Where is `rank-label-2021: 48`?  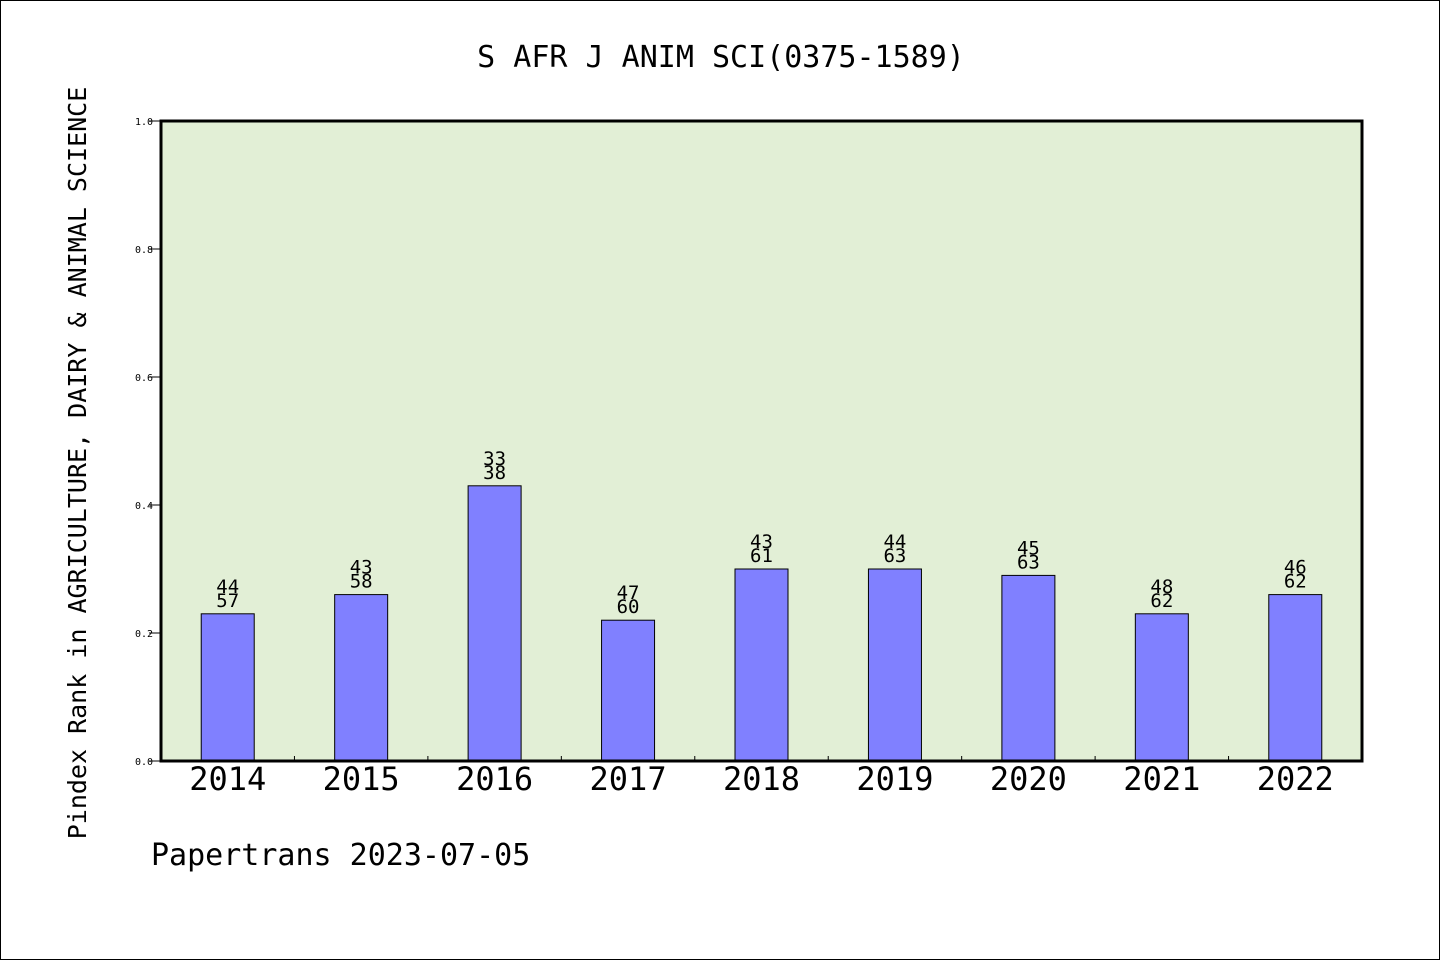
rank-label-2021: 48 is located at coordinates (1161, 587).